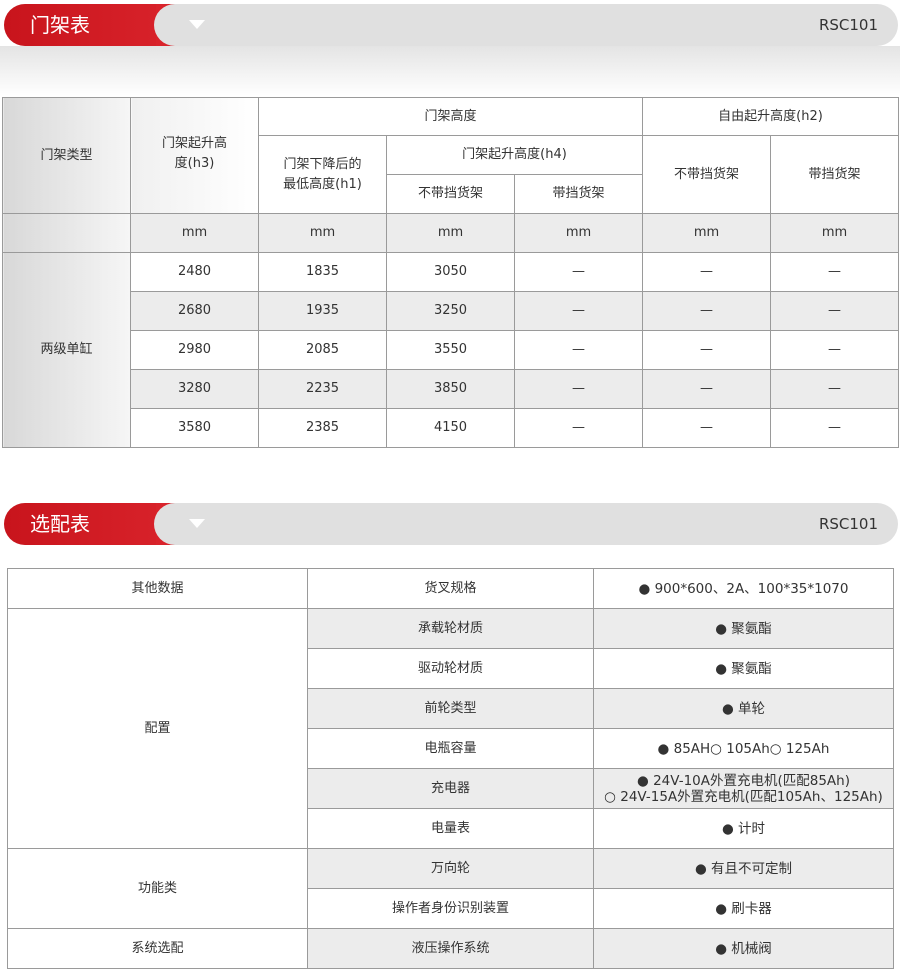 This screenshot has height=970, width=900. Describe the element at coordinates (157, 948) in the screenshot. I see `group-label: 系统选配` at that location.